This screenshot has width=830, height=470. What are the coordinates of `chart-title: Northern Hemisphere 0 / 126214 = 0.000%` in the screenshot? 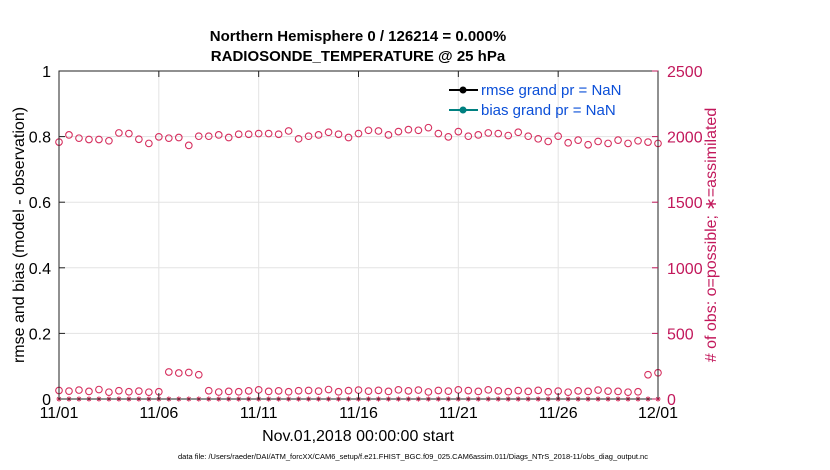 It's located at (358, 36).